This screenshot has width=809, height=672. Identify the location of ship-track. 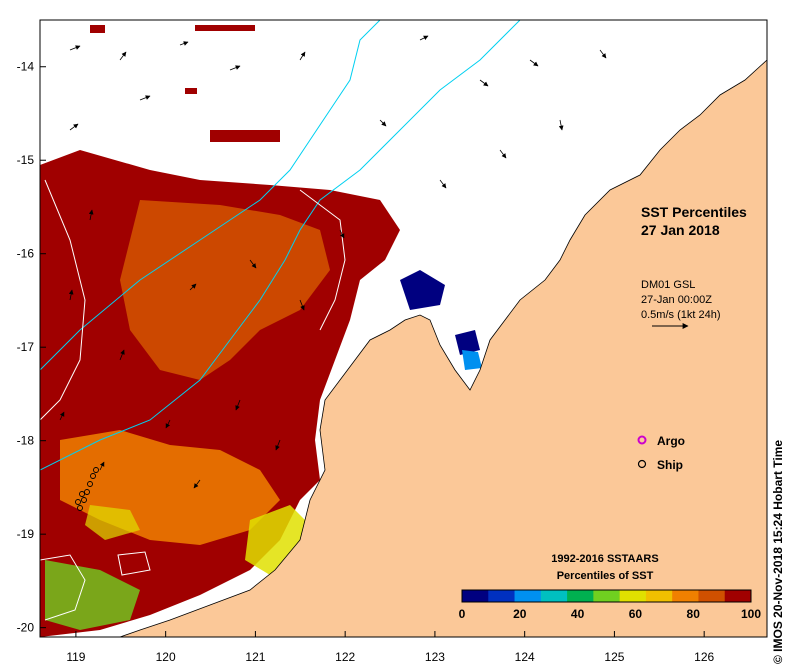
(87, 489).